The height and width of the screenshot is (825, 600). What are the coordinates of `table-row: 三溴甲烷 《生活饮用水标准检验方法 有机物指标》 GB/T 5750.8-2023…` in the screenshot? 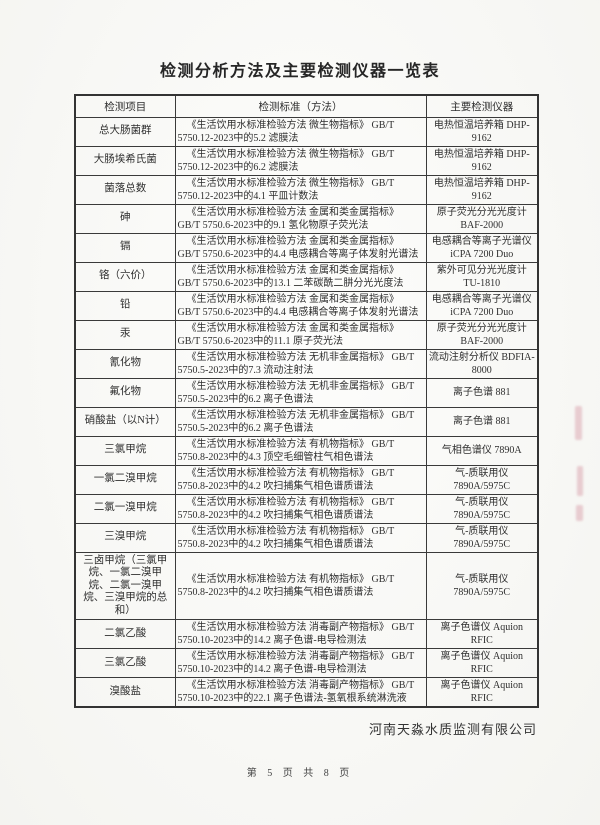 It's located at (306, 537).